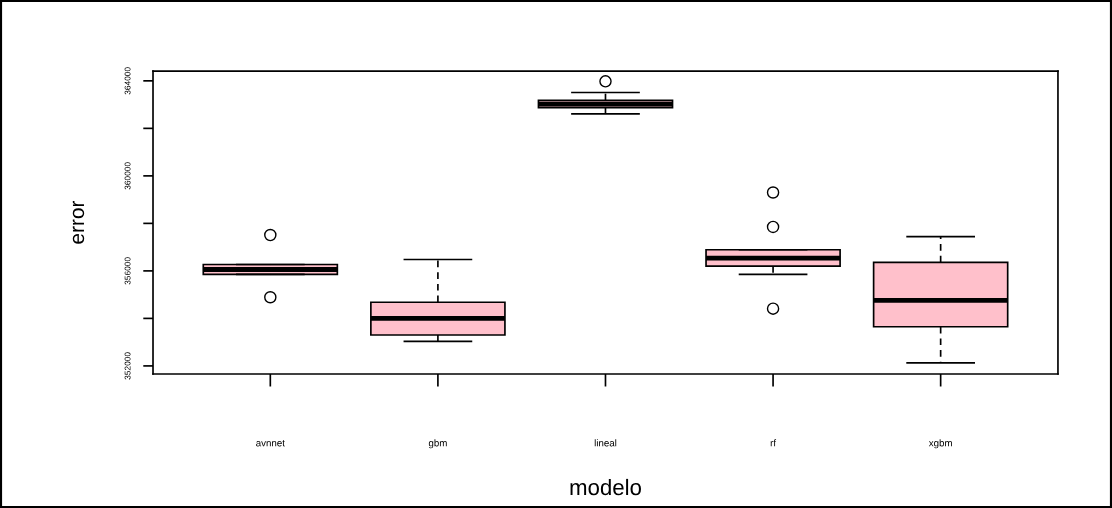 This screenshot has width=1112, height=508. Describe the element at coordinates (127, 271) in the screenshot. I see `y-tick-label: 356000` at that location.